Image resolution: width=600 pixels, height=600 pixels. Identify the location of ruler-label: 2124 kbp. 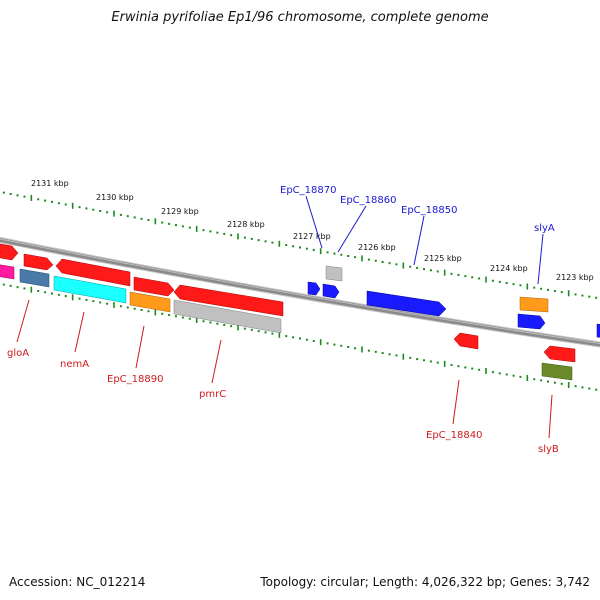
(509, 268).